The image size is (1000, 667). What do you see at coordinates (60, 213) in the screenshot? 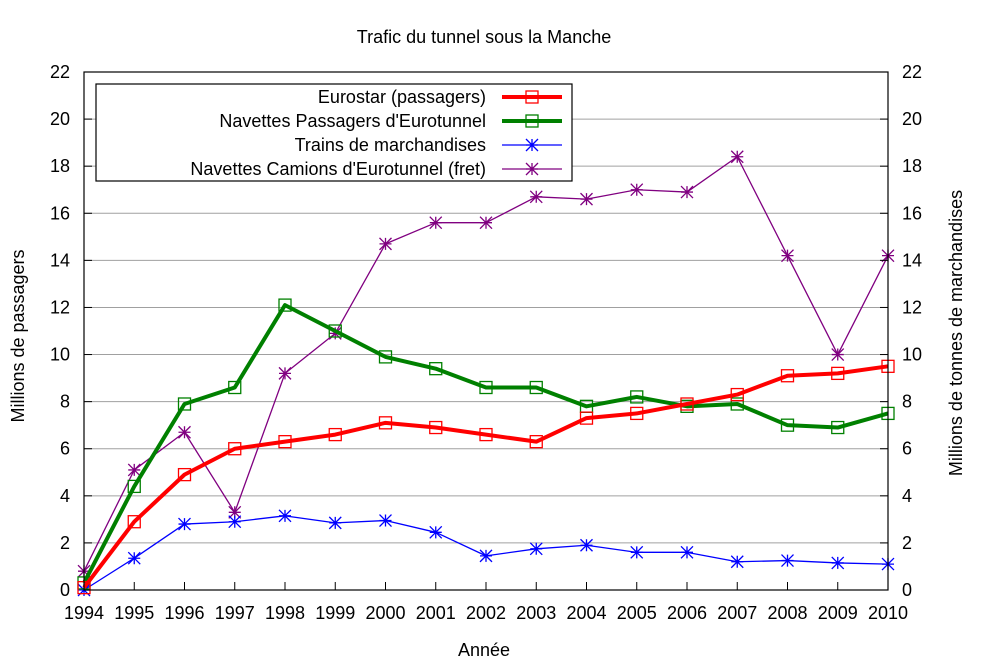
I see `y-tick-label-left: 16` at bounding box center [60, 213].